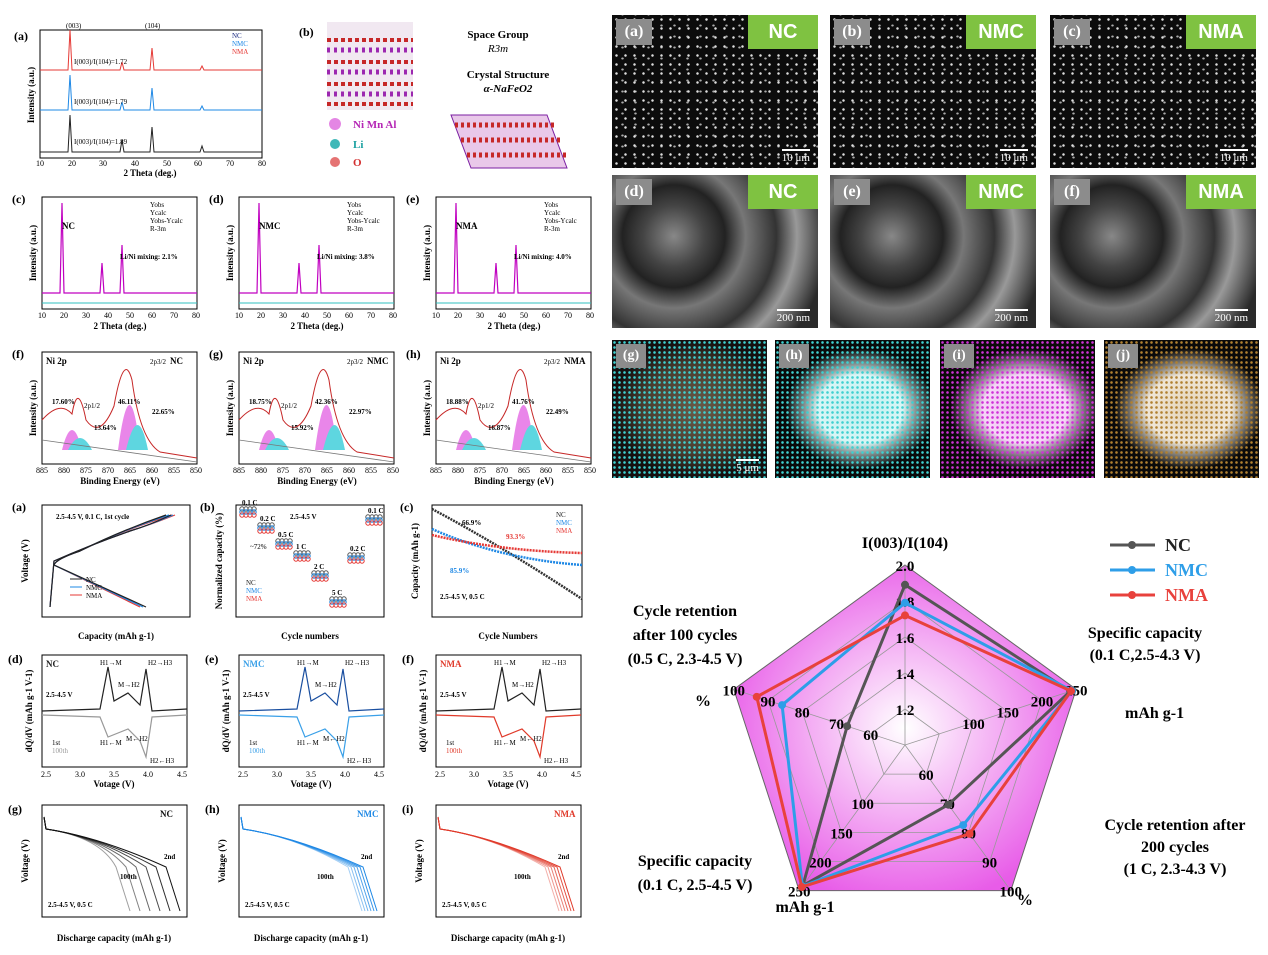 Image resolution: width=1268 pixels, height=955 pixels. I want to click on radar-tick: 200, so click(820, 863).